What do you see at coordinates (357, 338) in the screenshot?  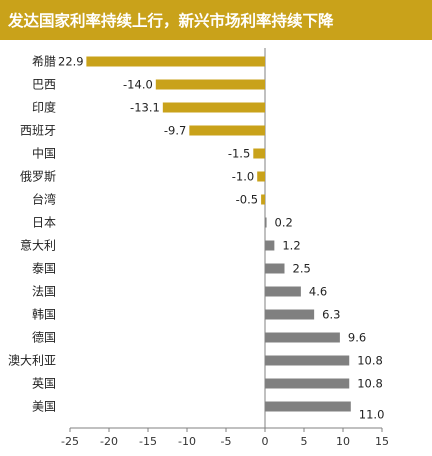 I see `data-label: 9.6` at bounding box center [357, 338].